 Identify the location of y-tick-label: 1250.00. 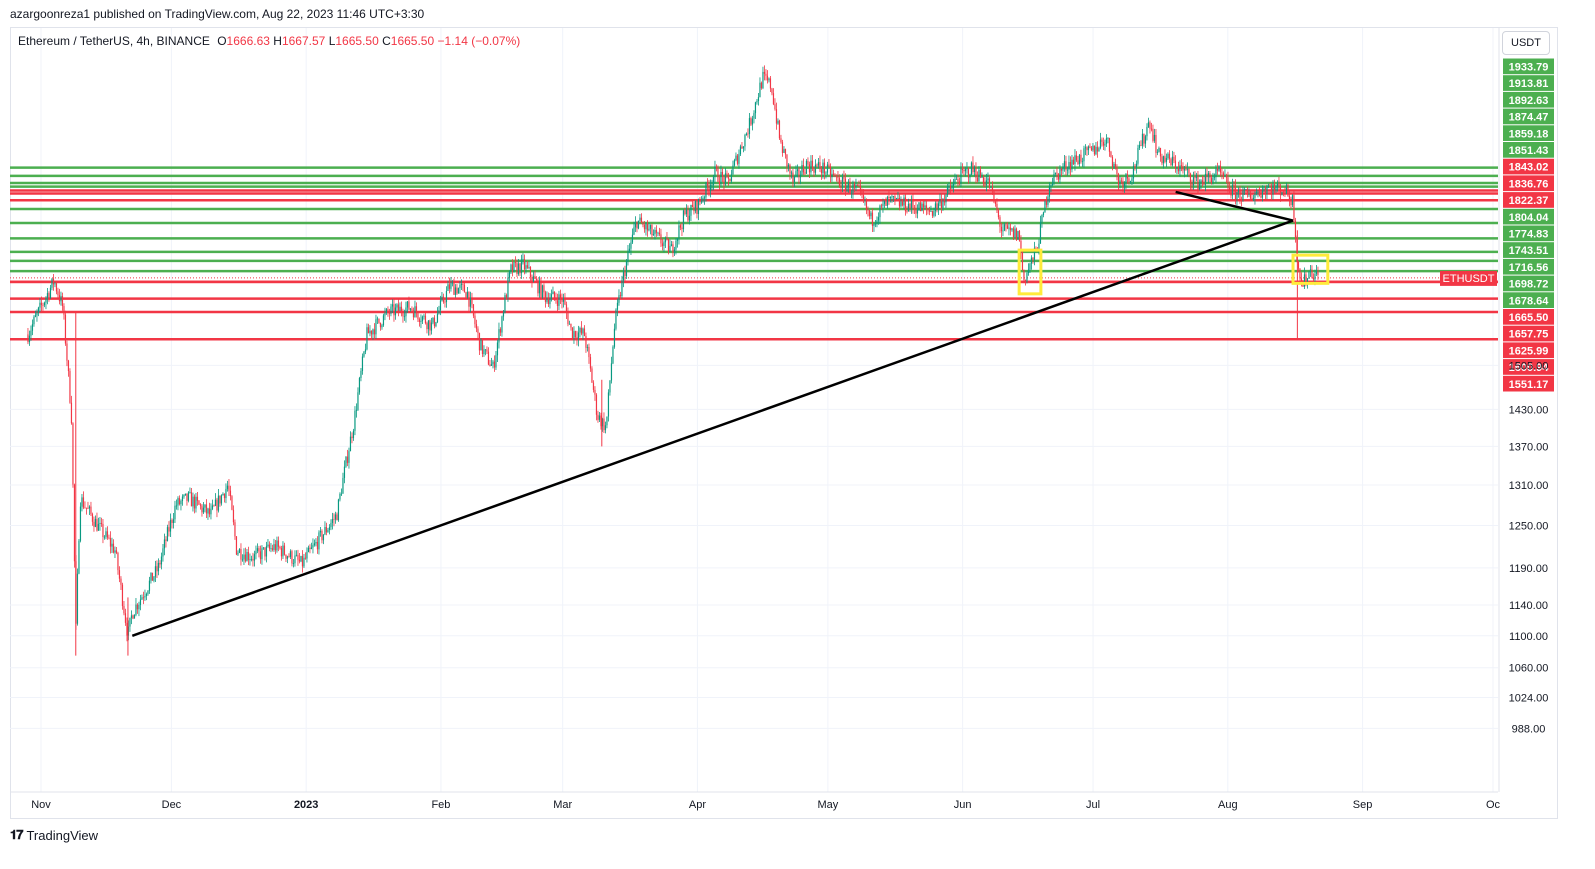
(1529, 526).